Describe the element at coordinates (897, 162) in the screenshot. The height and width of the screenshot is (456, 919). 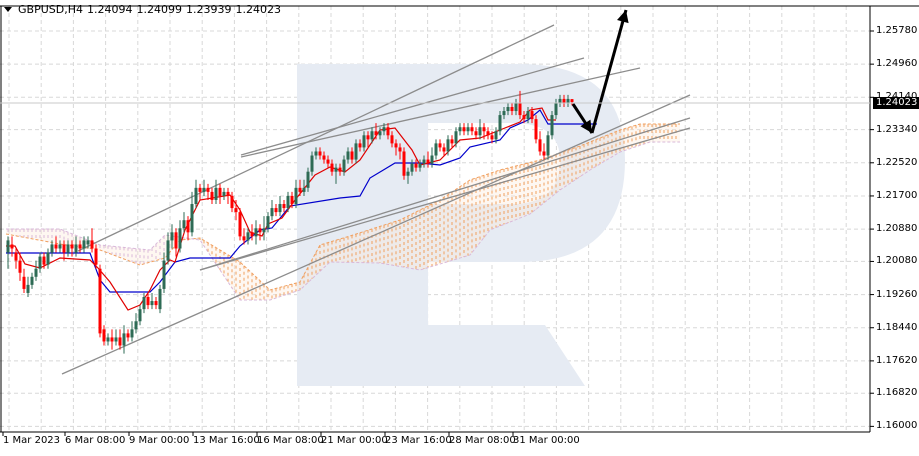
I see `price-tick-label: 1.22520` at that location.